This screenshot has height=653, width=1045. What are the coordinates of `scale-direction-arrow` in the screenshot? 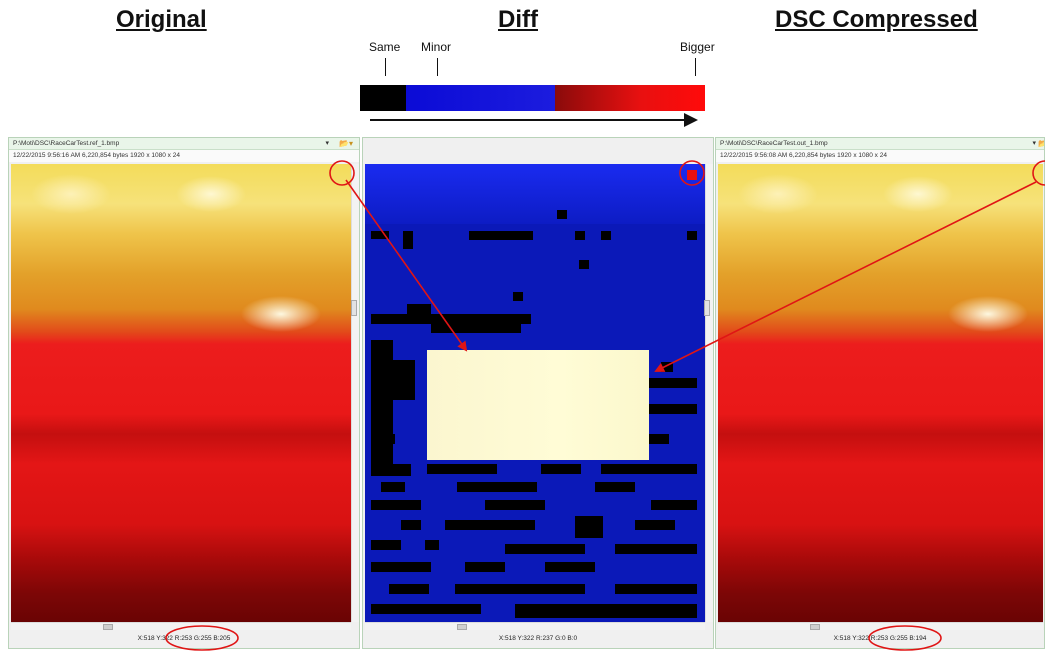 It's located at (528, 120).